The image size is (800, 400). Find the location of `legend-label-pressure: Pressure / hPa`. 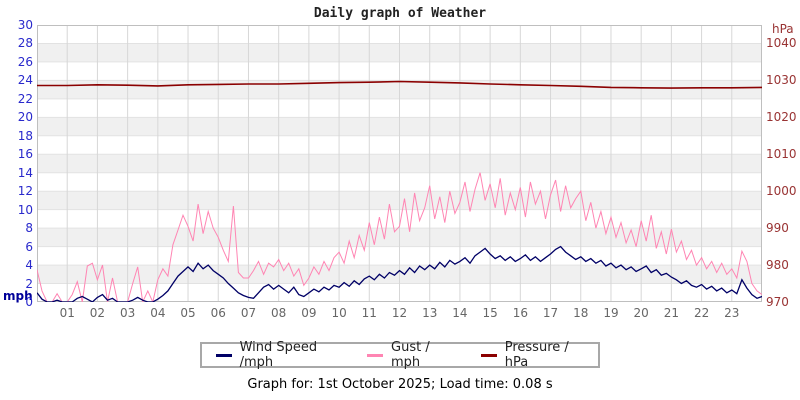

legend-label-pressure: Pressure / hPa is located at coordinates (536, 355).